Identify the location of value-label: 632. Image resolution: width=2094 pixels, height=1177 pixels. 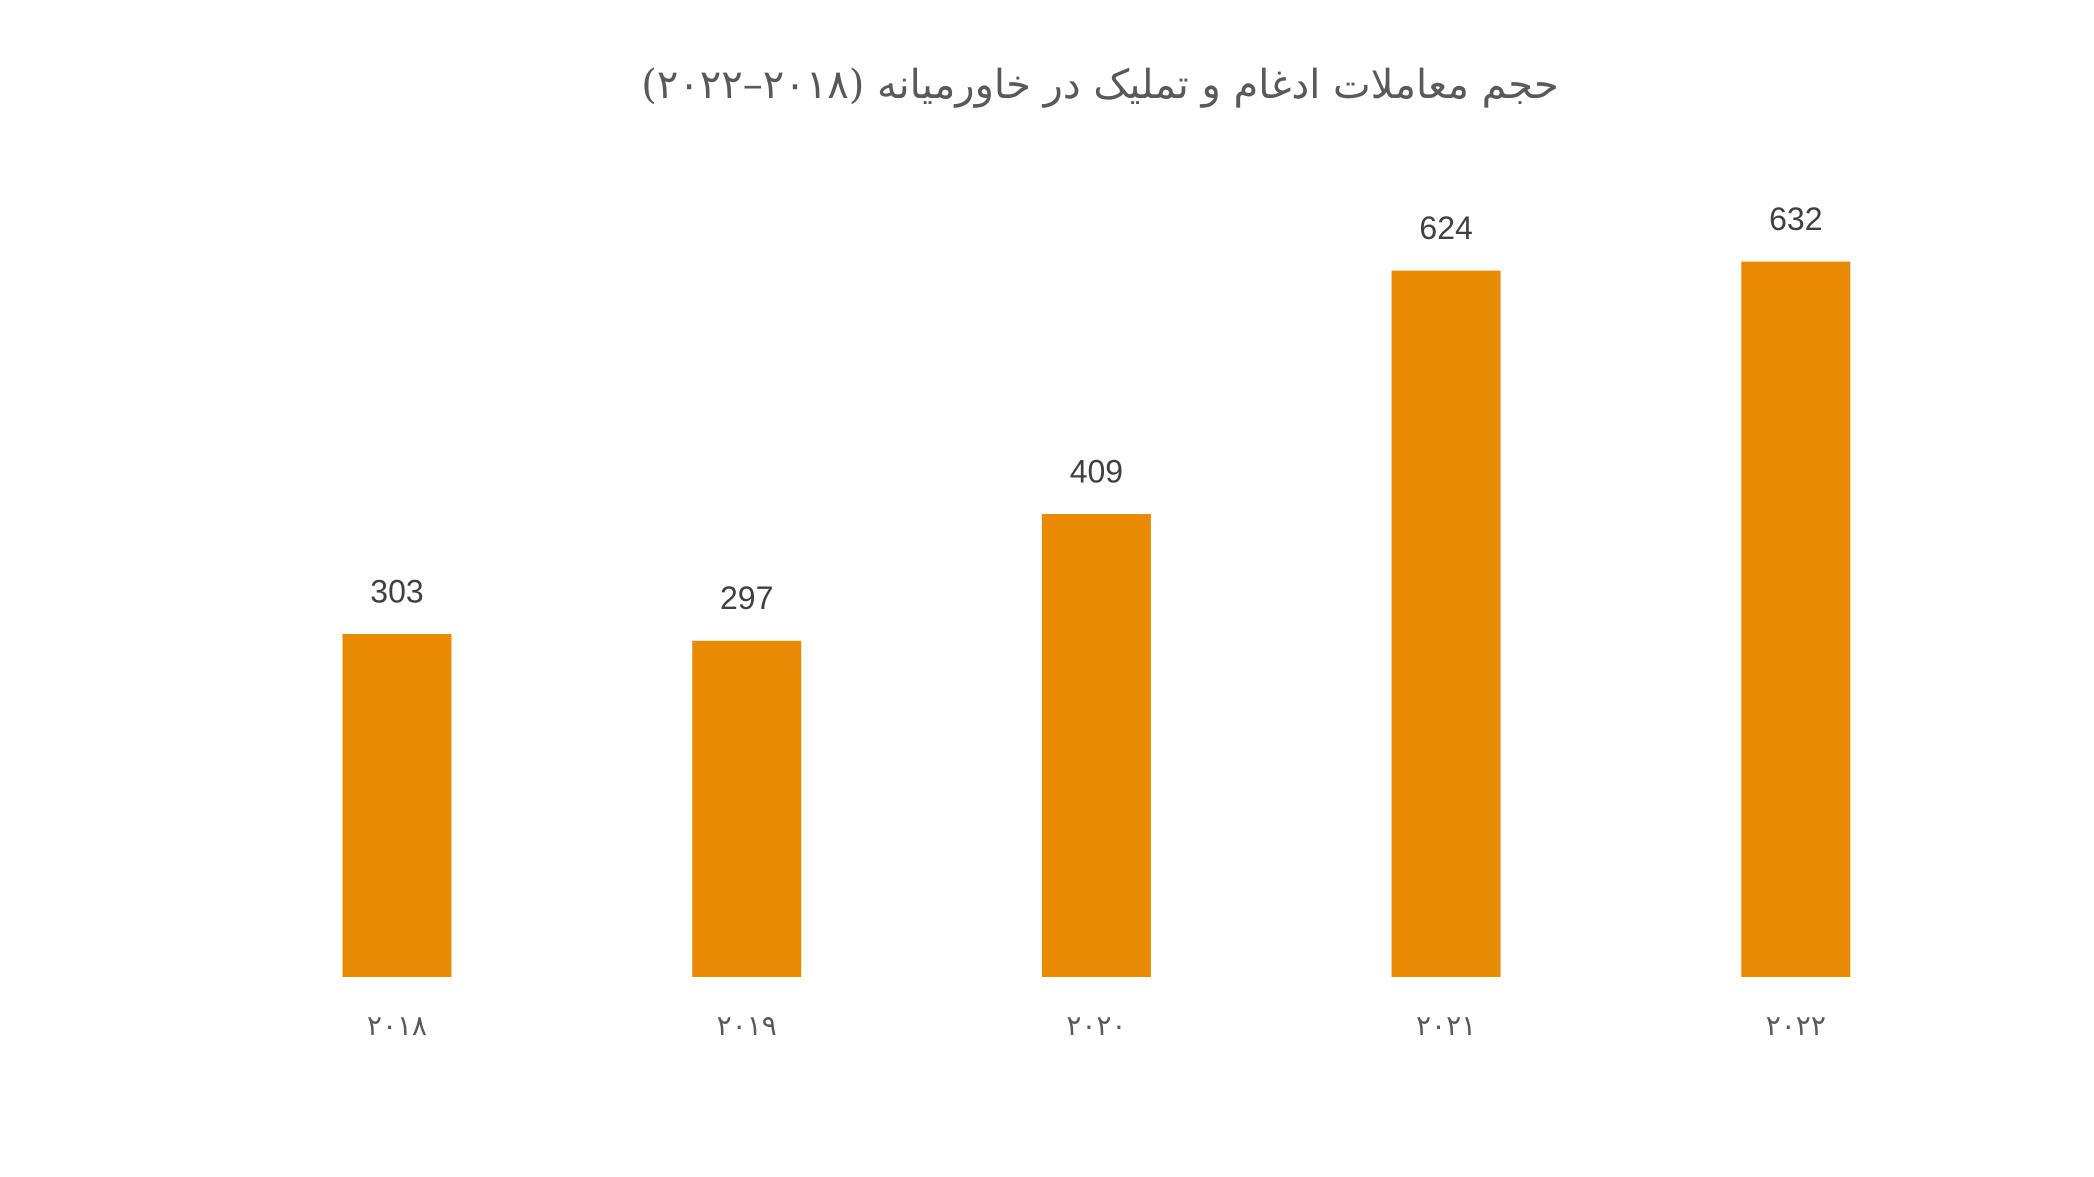
(1795, 219).